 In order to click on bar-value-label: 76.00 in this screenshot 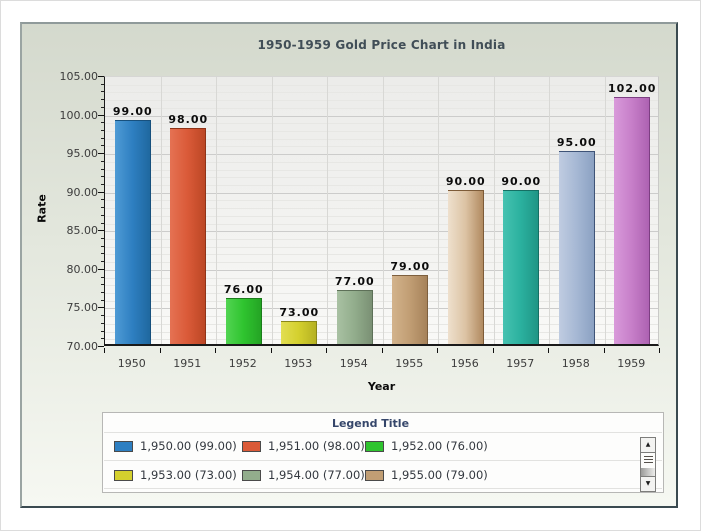, I will do `click(243, 289)`.